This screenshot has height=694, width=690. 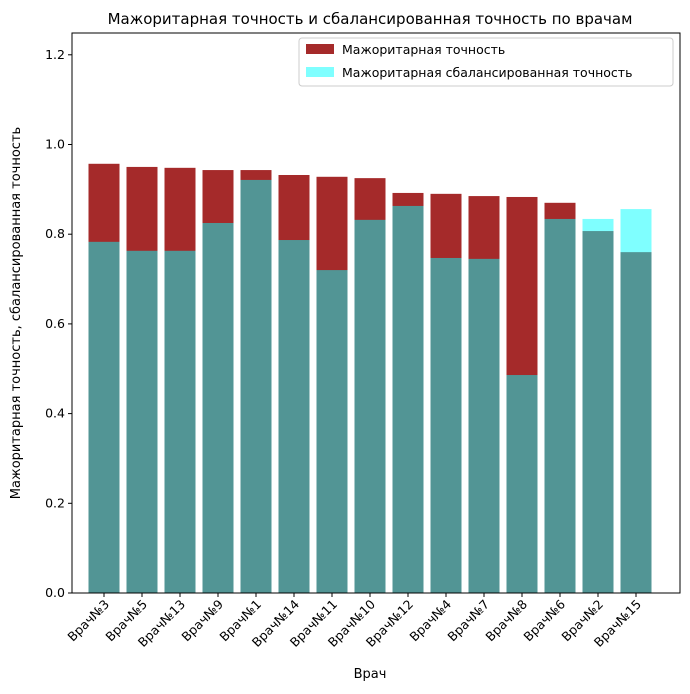 I want to click on y-tick-label: 0.8, so click(x=55, y=233).